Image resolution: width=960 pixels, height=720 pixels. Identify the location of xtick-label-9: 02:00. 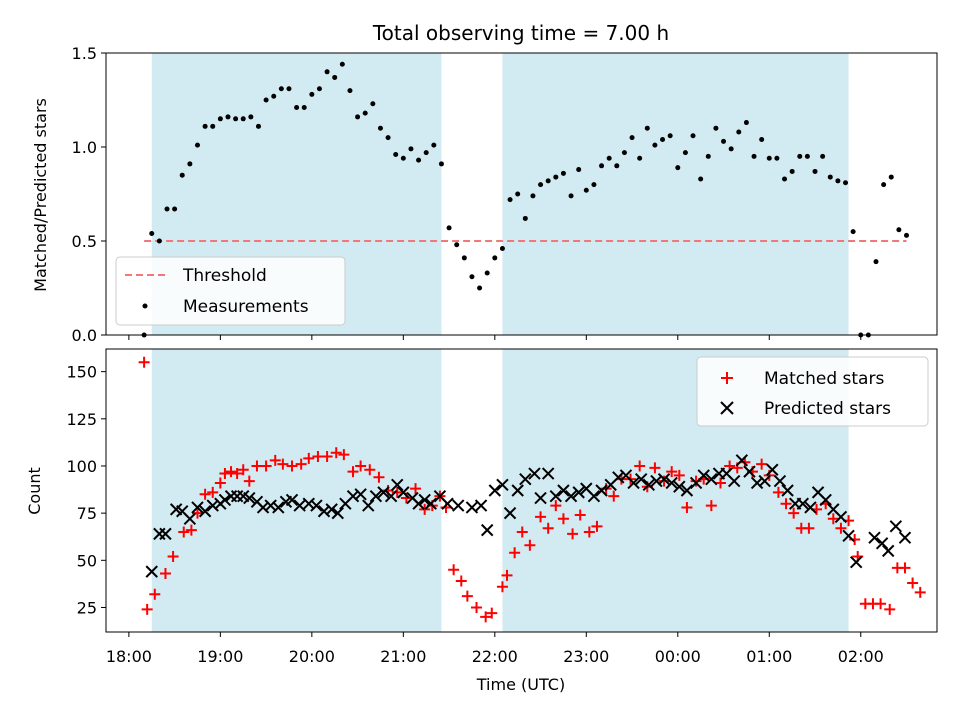
(861, 656).